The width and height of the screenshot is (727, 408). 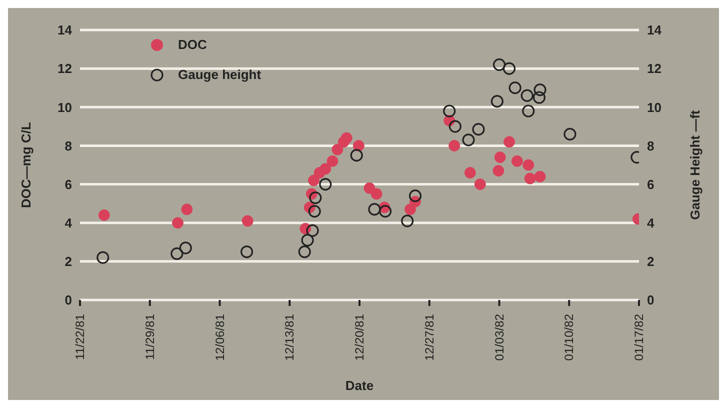 What do you see at coordinates (289, 337) in the screenshot?
I see `x-tick-label: 12/13/81` at bounding box center [289, 337].